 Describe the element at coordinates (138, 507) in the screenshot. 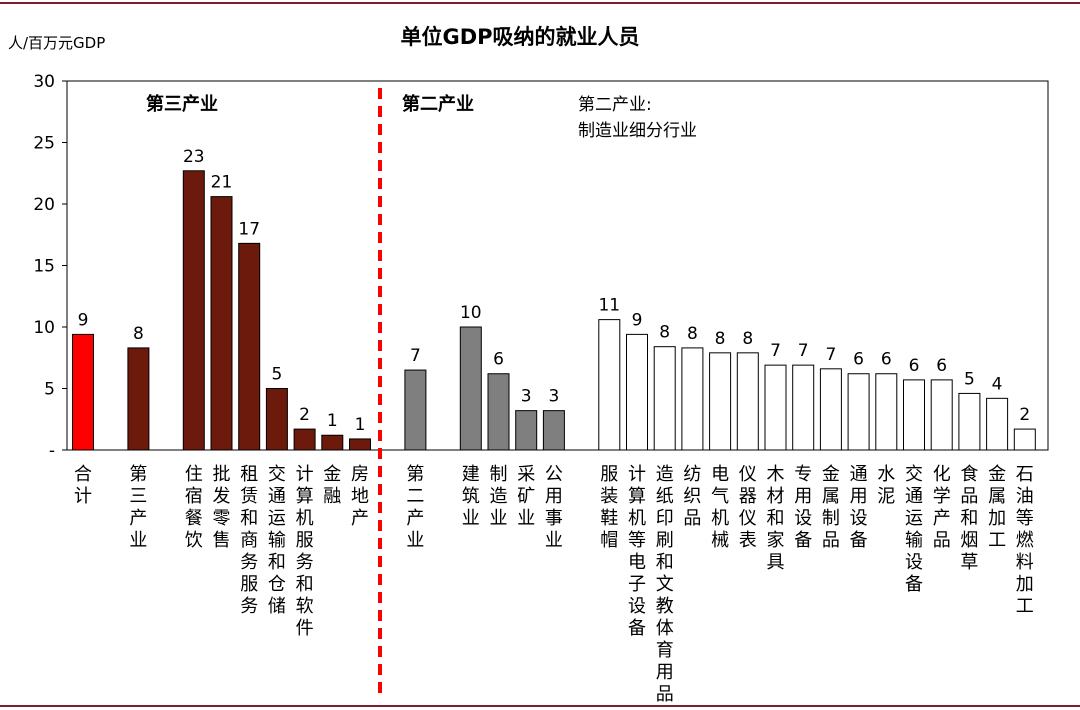

I see `category-label: 第三产业` at that location.